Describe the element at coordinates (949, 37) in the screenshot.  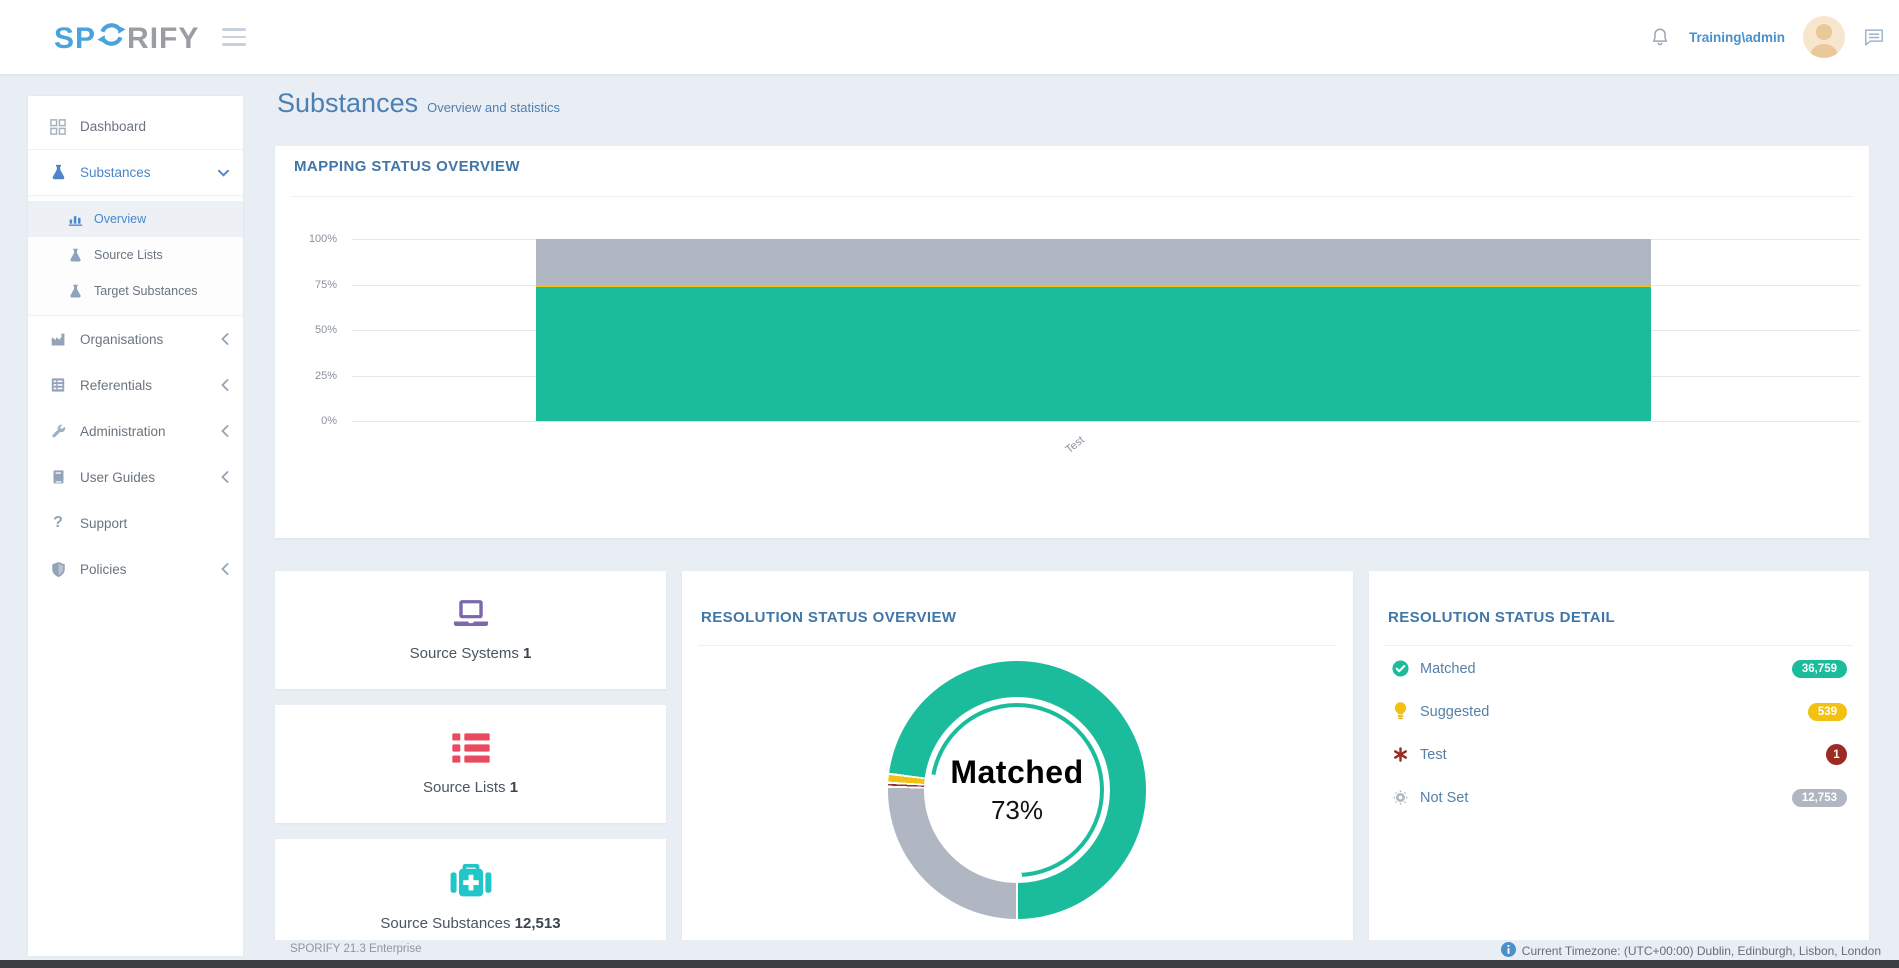
I see `top-header: SP RIFY Training\admin` at that location.